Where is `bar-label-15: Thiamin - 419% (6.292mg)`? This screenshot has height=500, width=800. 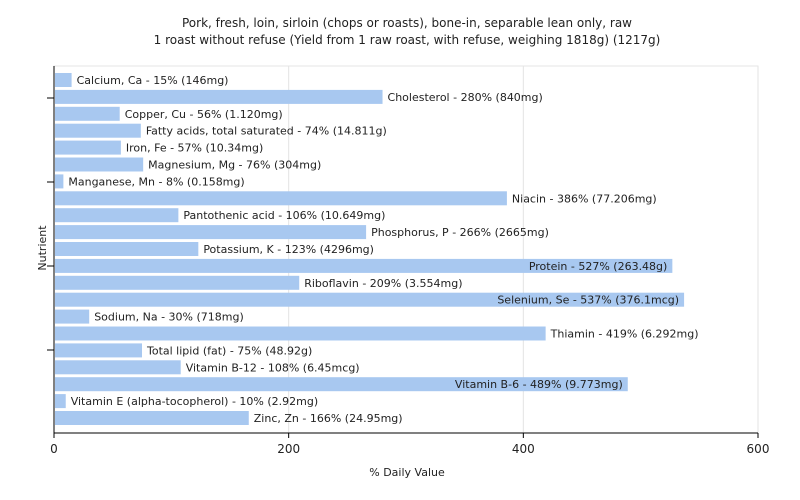 bar-label-15: Thiamin - 419% (6.292mg) is located at coordinates (624, 334).